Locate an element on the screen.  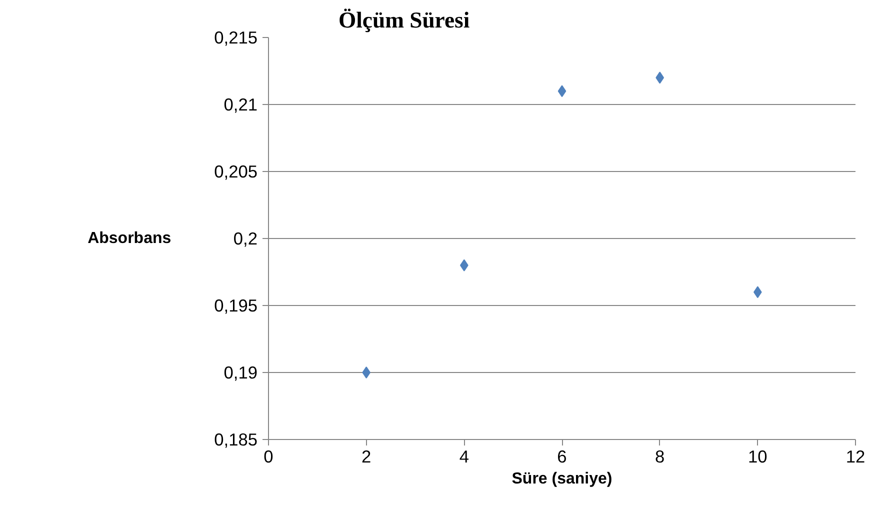
y-tick-label: 0,21 is located at coordinates (241, 104).